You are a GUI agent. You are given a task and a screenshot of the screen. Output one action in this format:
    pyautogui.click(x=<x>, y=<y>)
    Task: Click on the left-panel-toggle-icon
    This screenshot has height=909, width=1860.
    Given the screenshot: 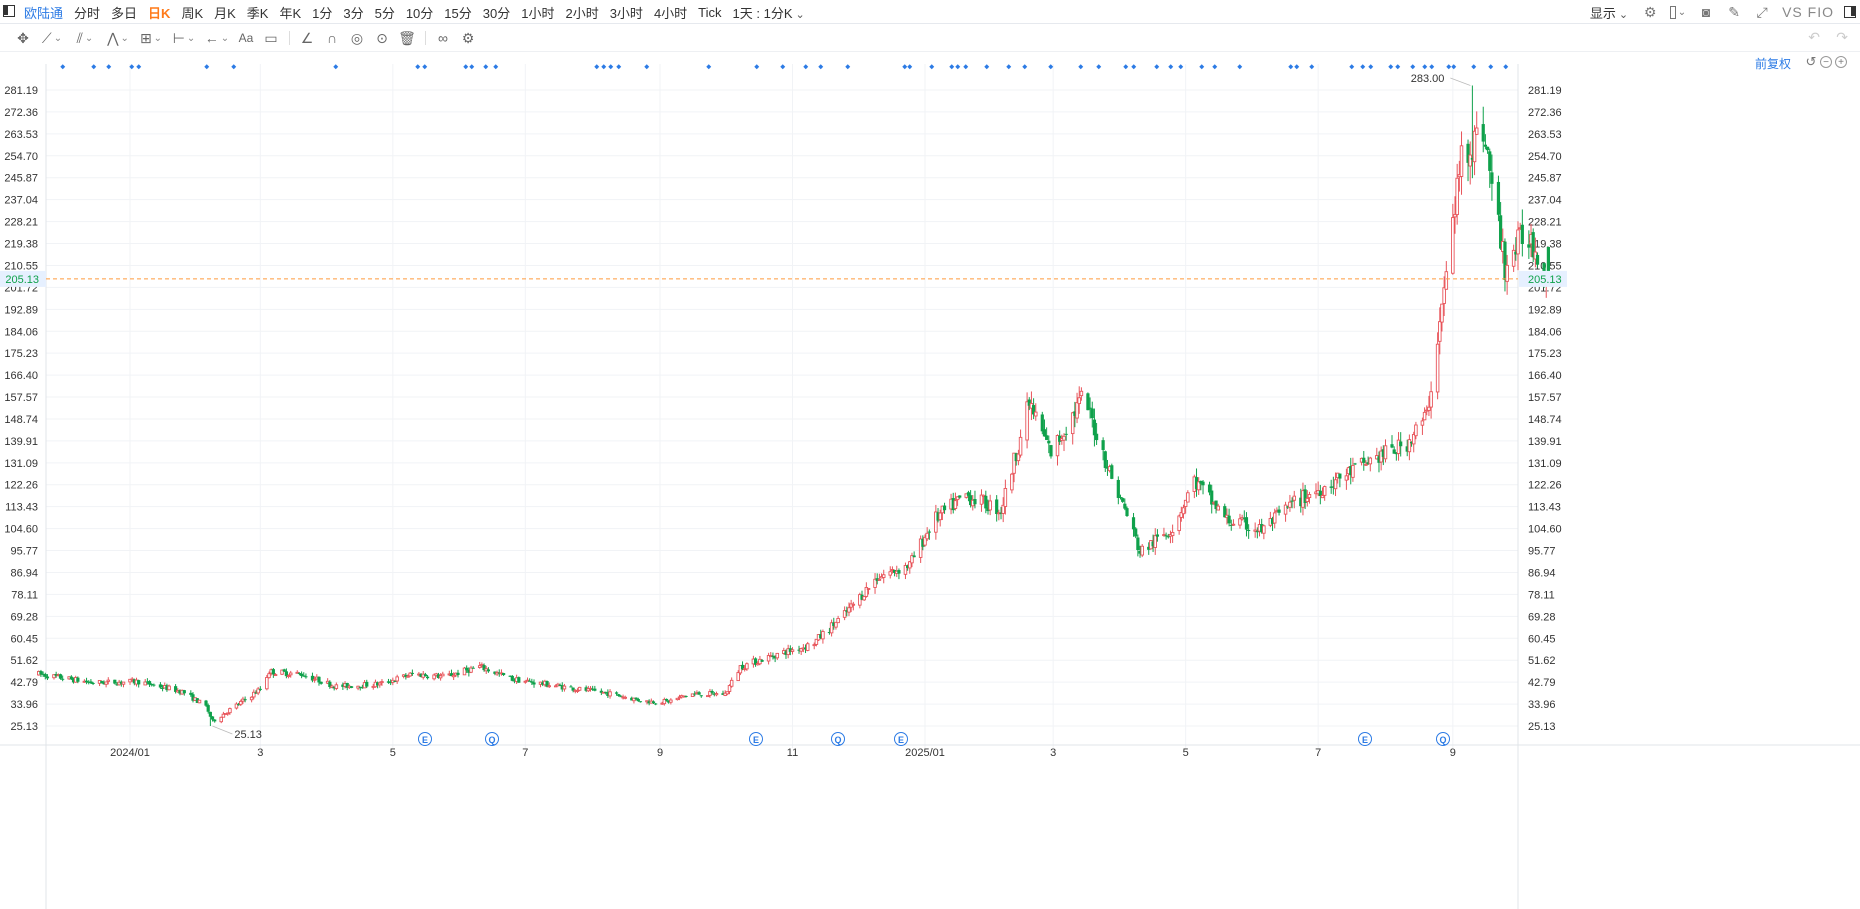 What is the action you would take?
    pyautogui.click(x=9, y=11)
    